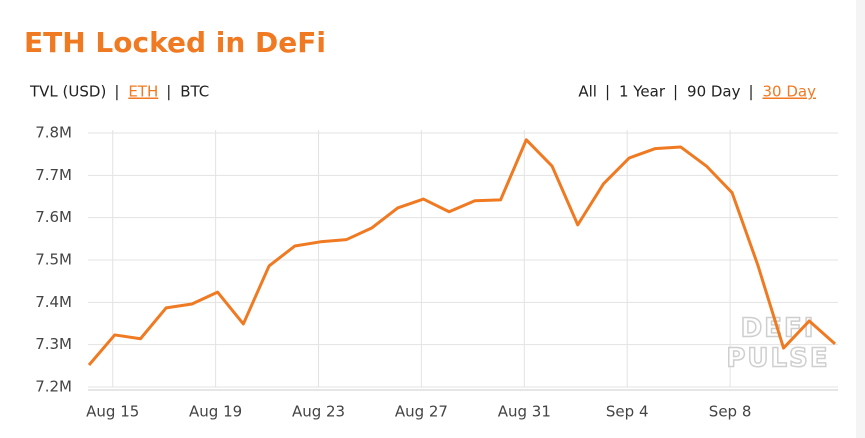  What do you see at coordinates (53, 302) in the screenshot?
I see `y-tick-label: 7.4M` at bounding box center [53, 302].